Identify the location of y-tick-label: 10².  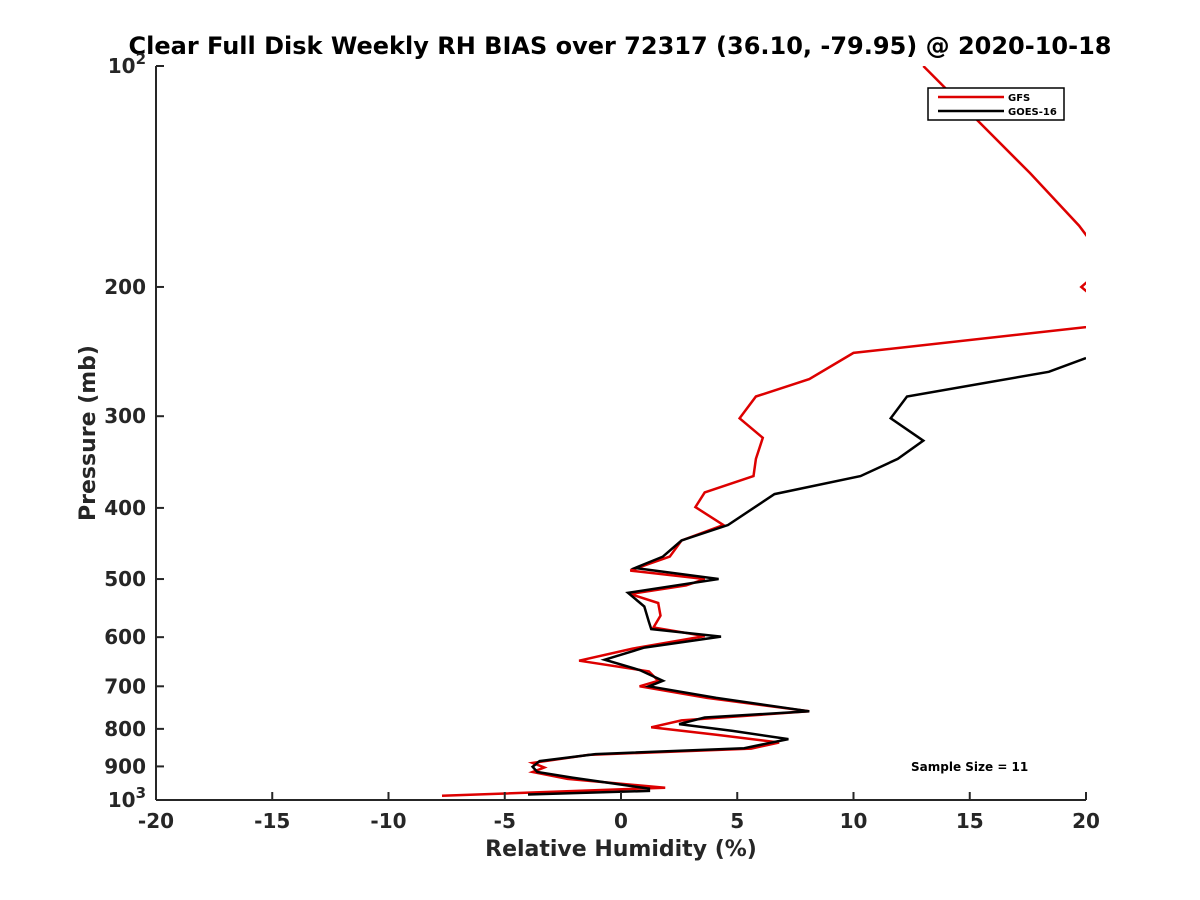
(127, 64).